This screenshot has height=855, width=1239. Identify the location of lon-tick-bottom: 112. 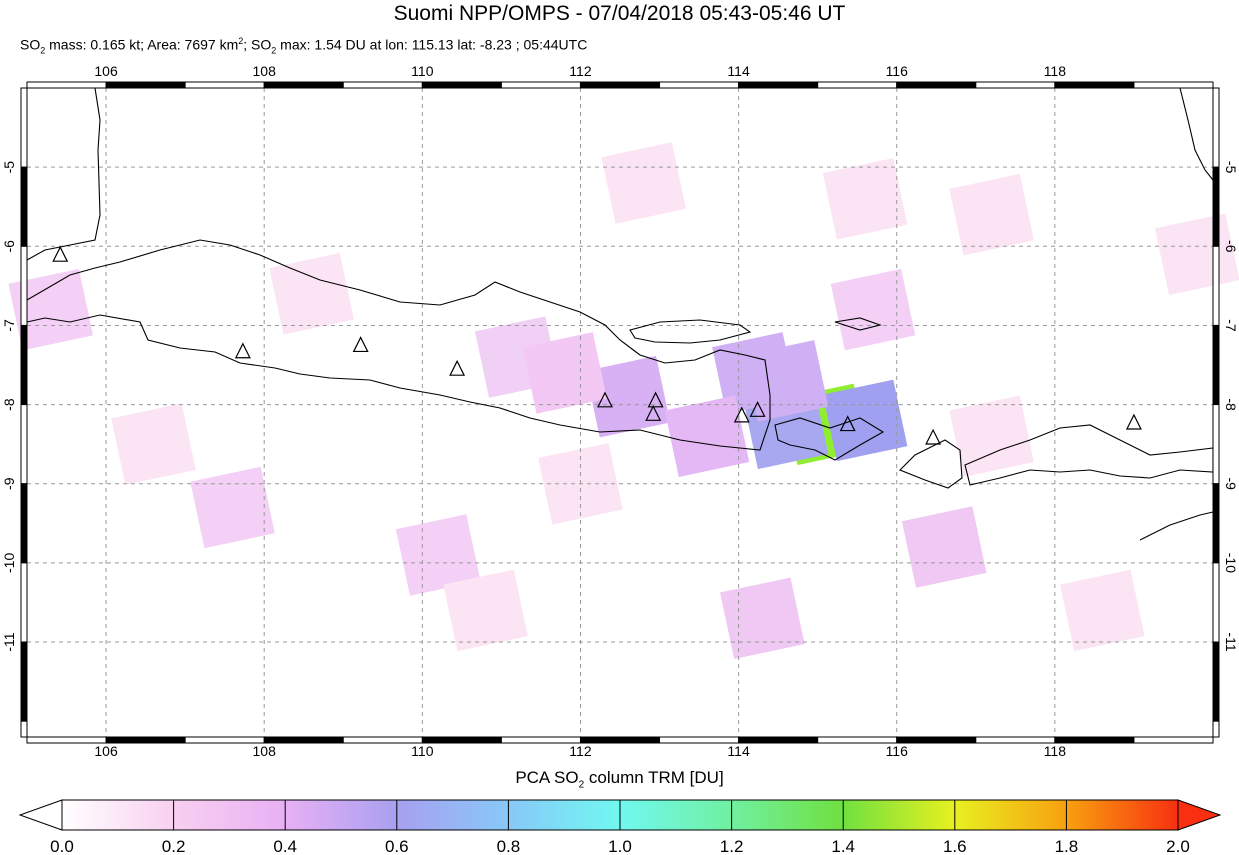
(580, 751).